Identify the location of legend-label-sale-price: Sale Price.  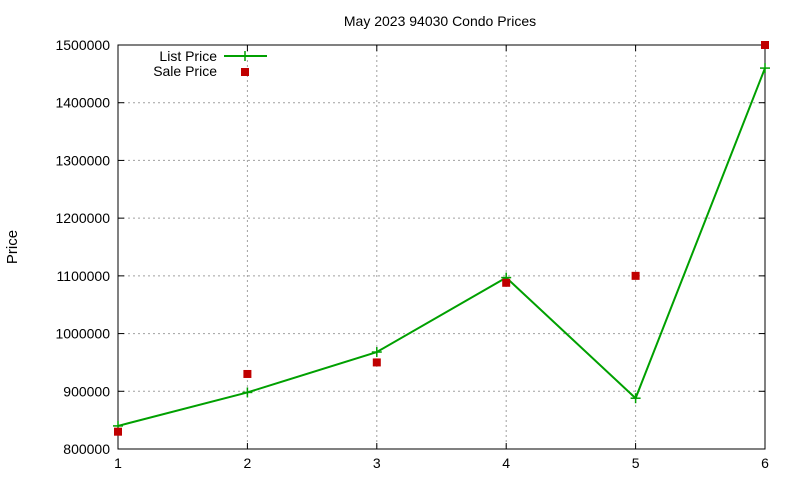
(185, 71).